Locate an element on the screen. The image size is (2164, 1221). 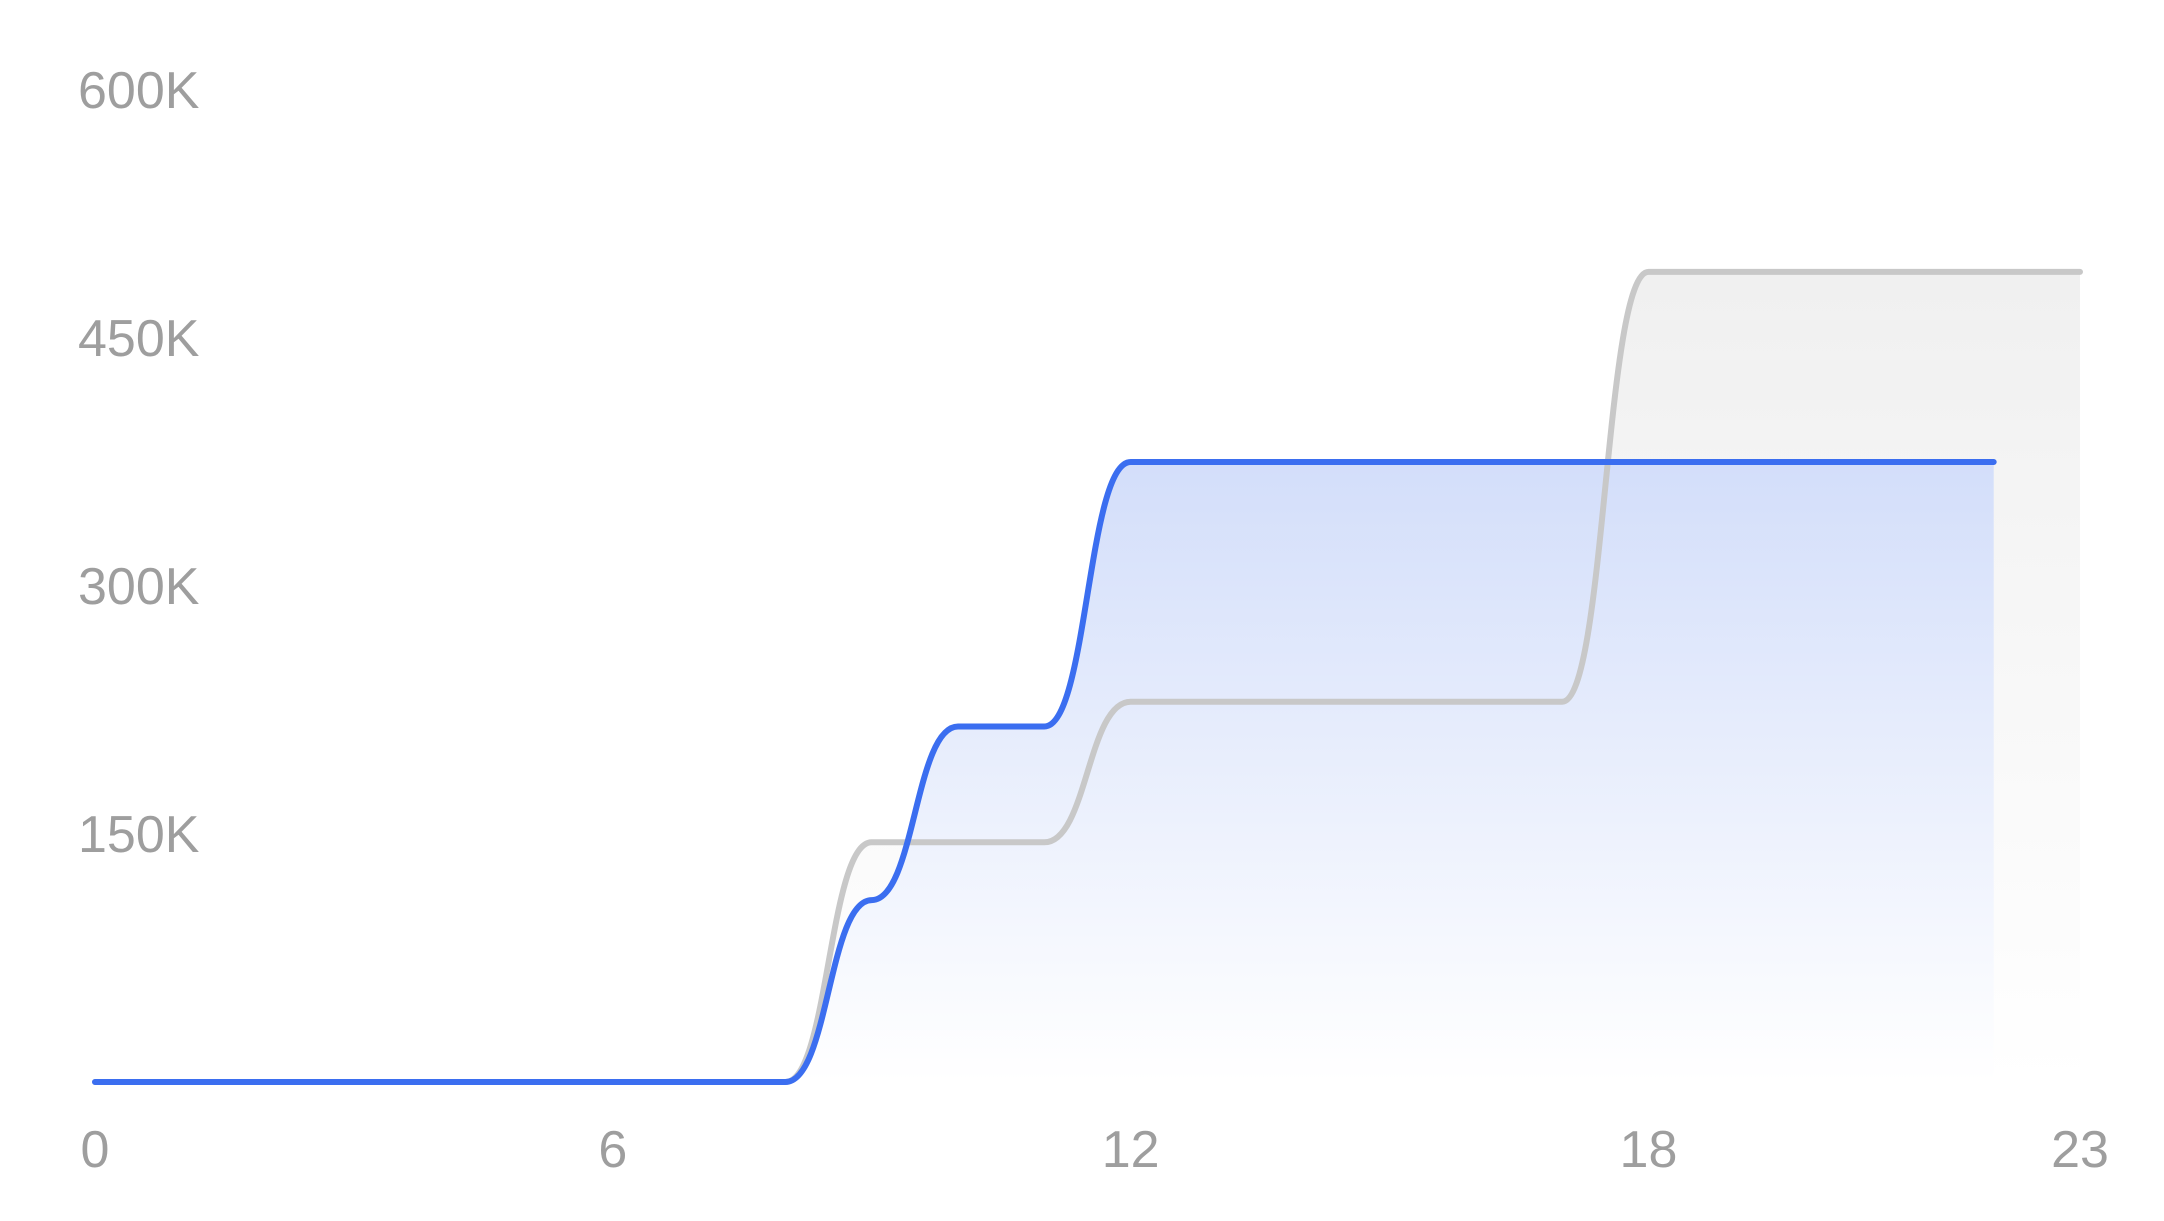
y-tick-label: 600K is located at coordinates (139, 91).